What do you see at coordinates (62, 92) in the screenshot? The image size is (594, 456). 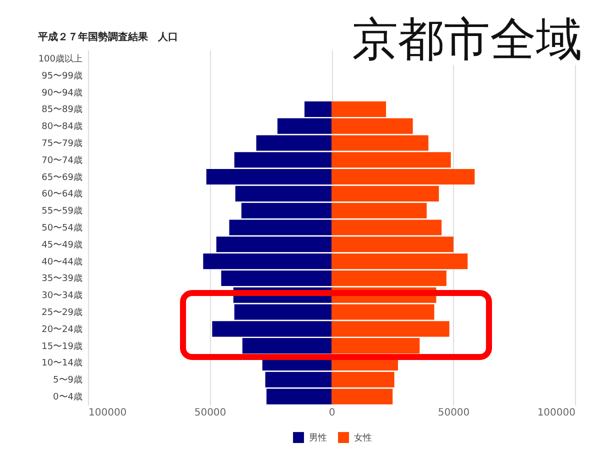 I see `y-tick-label: 90〜94歳` at bounding box center [62, 92].